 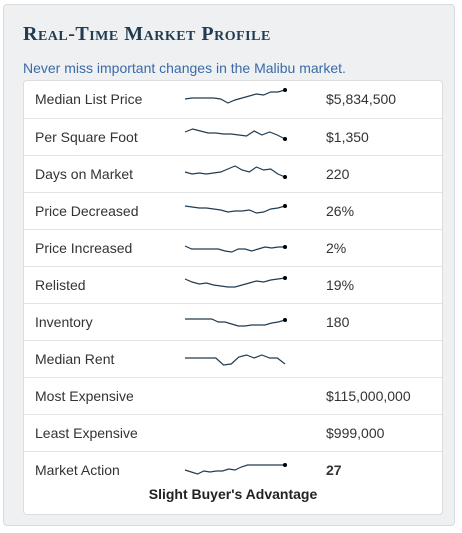 What do you see at coordinates (338, 174) in the screenshot?
I see `metric-value: 220` at bounding box center [338, 174].